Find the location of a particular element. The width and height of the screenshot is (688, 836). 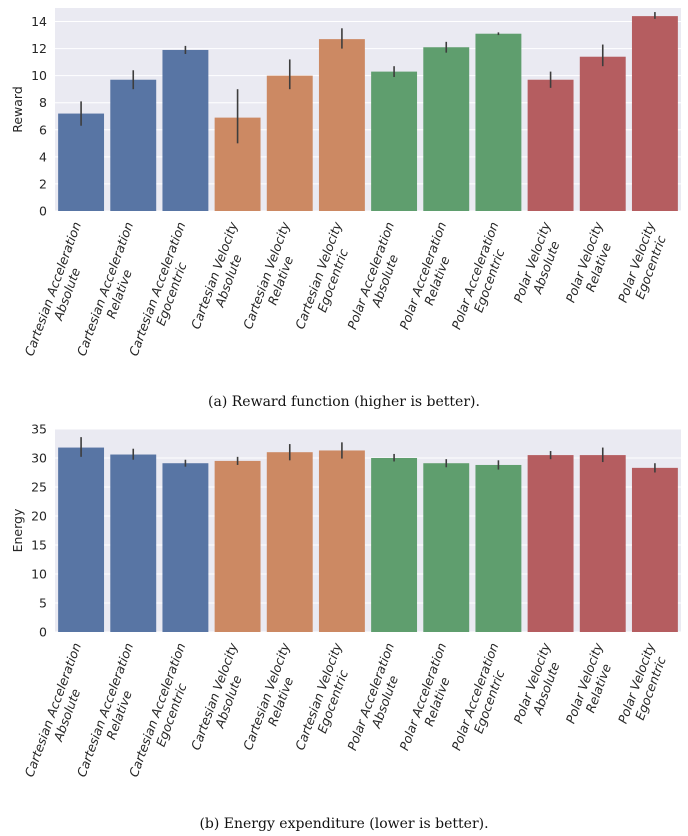

y-tick-label: 12 is located at coordinates (39, 48).